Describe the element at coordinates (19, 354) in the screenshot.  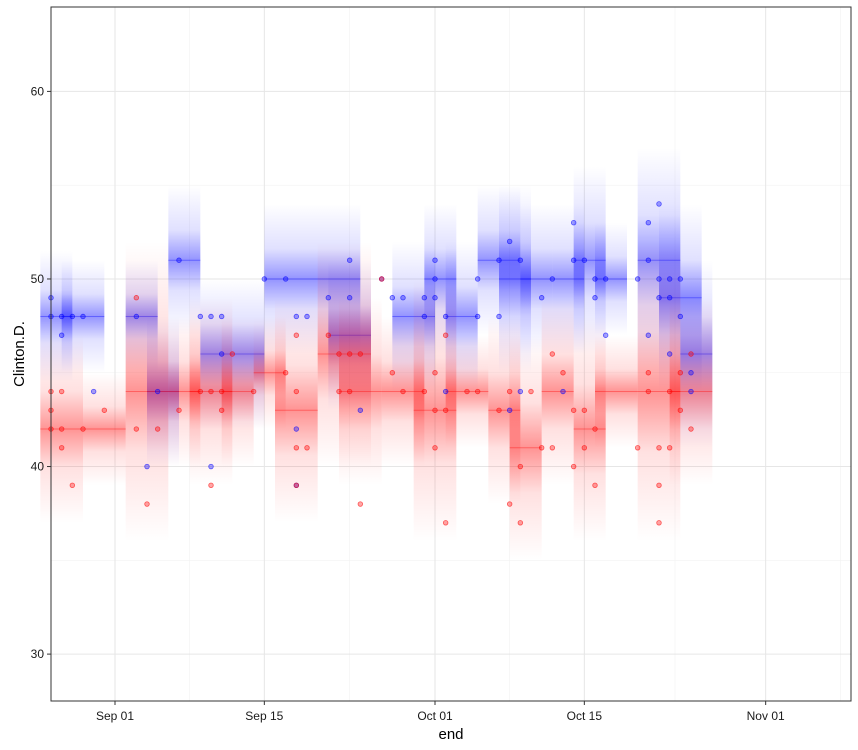
I see `y-axis-label: Clinton.D.` at that location.